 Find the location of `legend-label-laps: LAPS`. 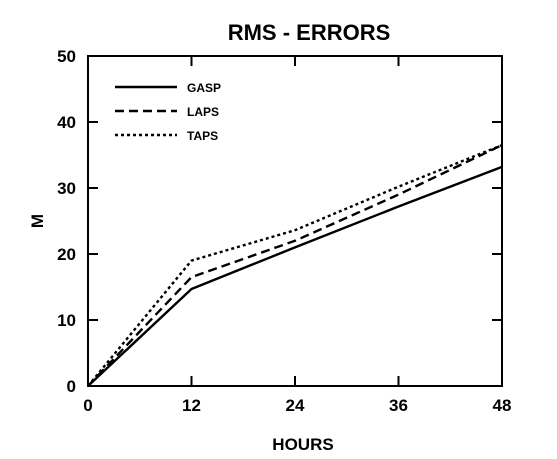

legend-label-laps: LAPS is located at coordinates (203, 112).